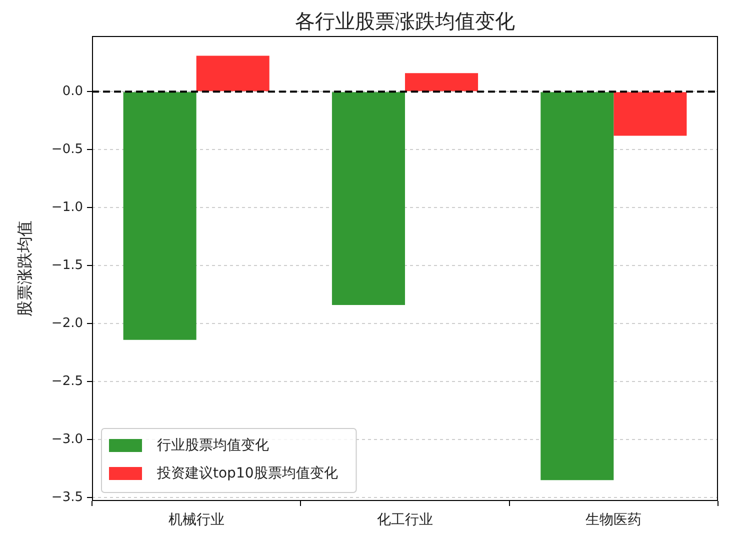 This screenshot has height=547, width=729. I want to click on legend-label: 行业股票均值变化, so click(213, 446).